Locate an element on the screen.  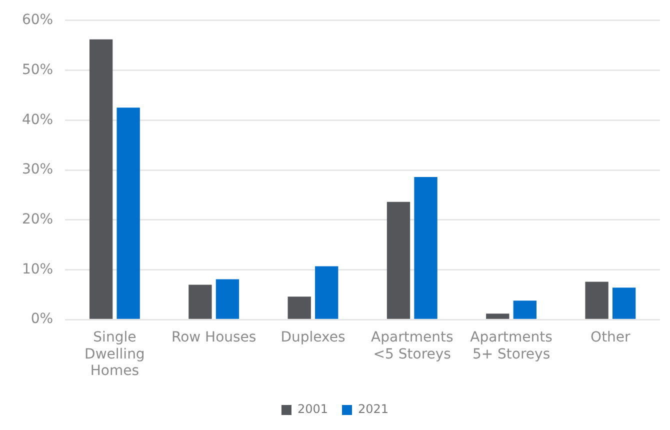
y-tick-label: 20% is located at coordinates (38, 220).